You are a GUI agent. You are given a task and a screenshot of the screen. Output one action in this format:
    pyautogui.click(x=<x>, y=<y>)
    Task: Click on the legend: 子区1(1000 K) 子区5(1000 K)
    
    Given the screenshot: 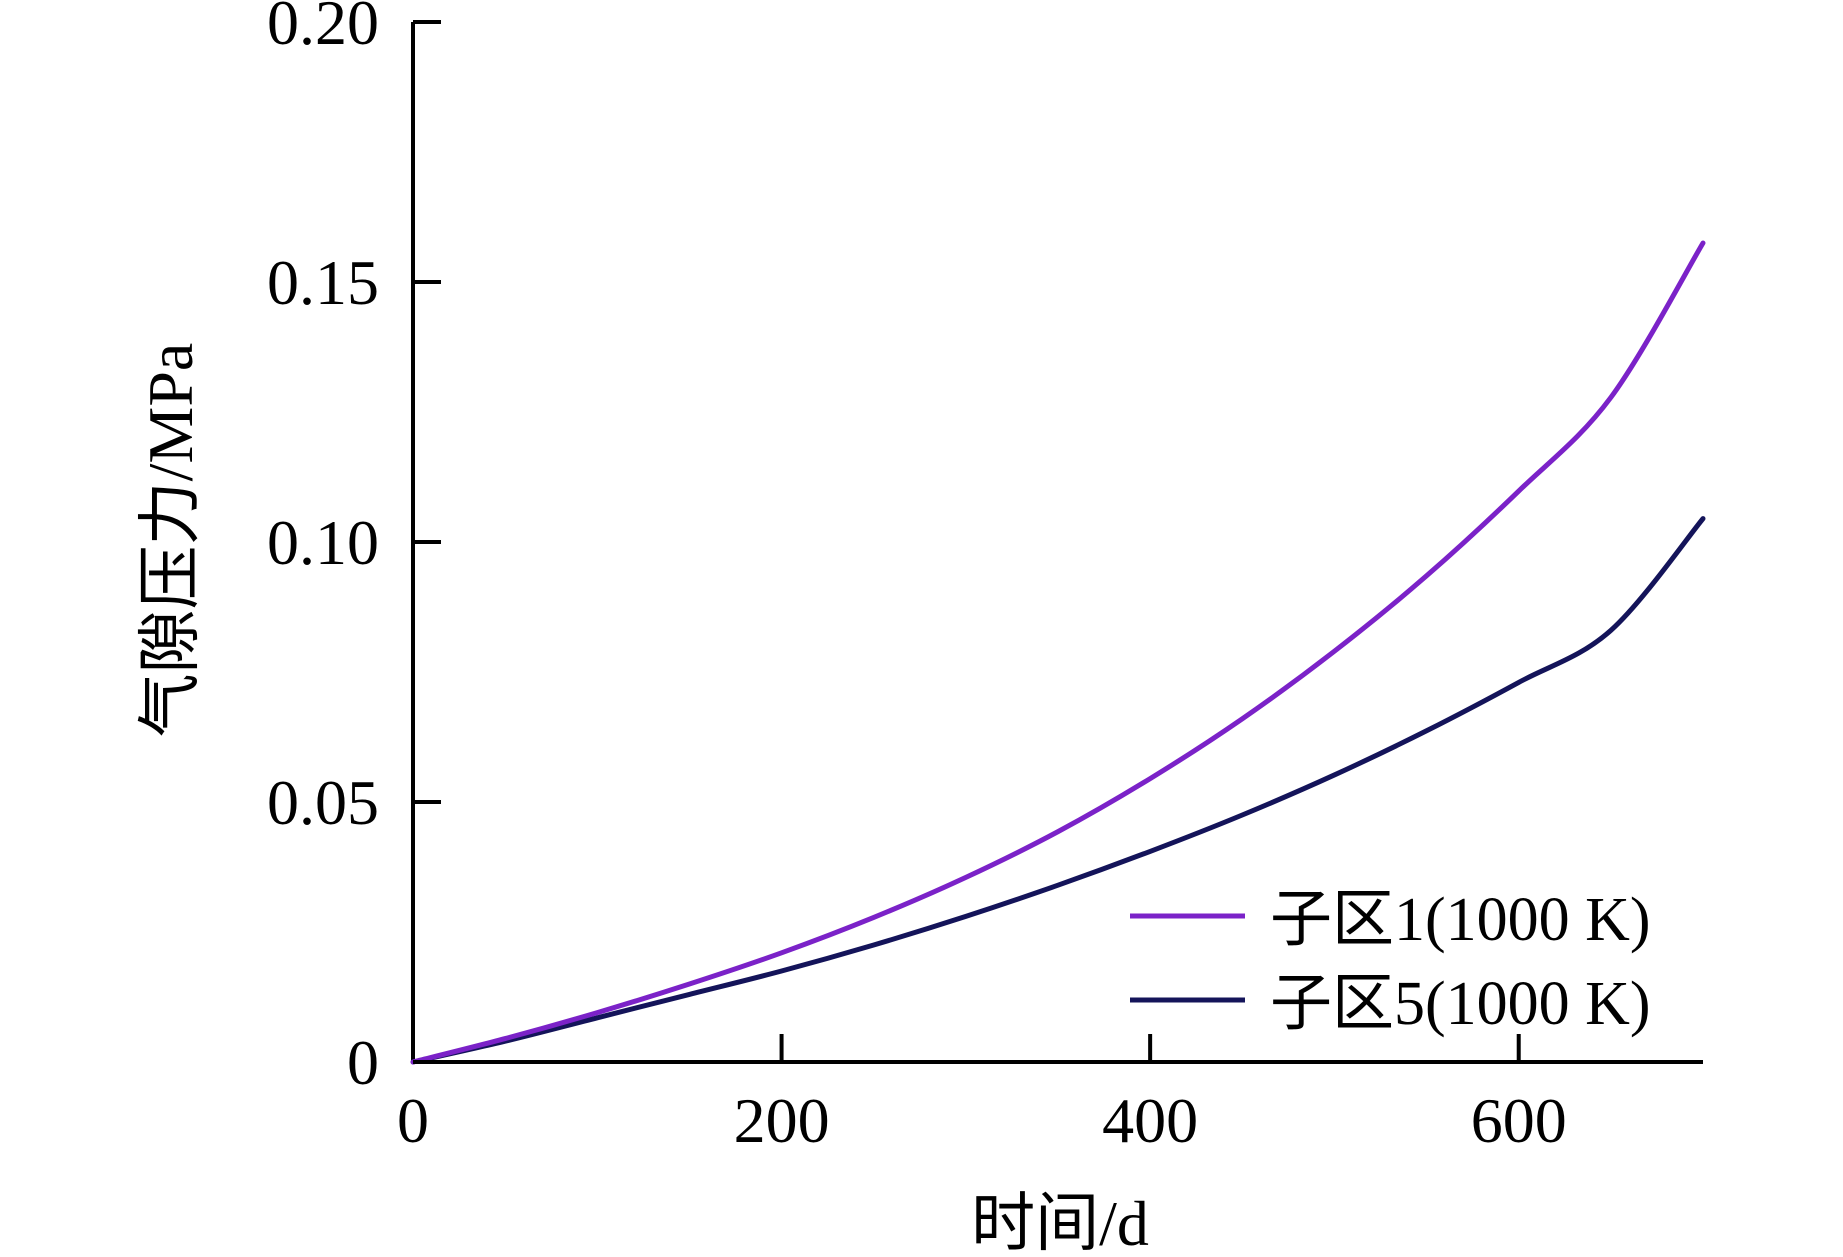 What is the action you would take?
    pyautogui.click(x=1390, y=962)
    